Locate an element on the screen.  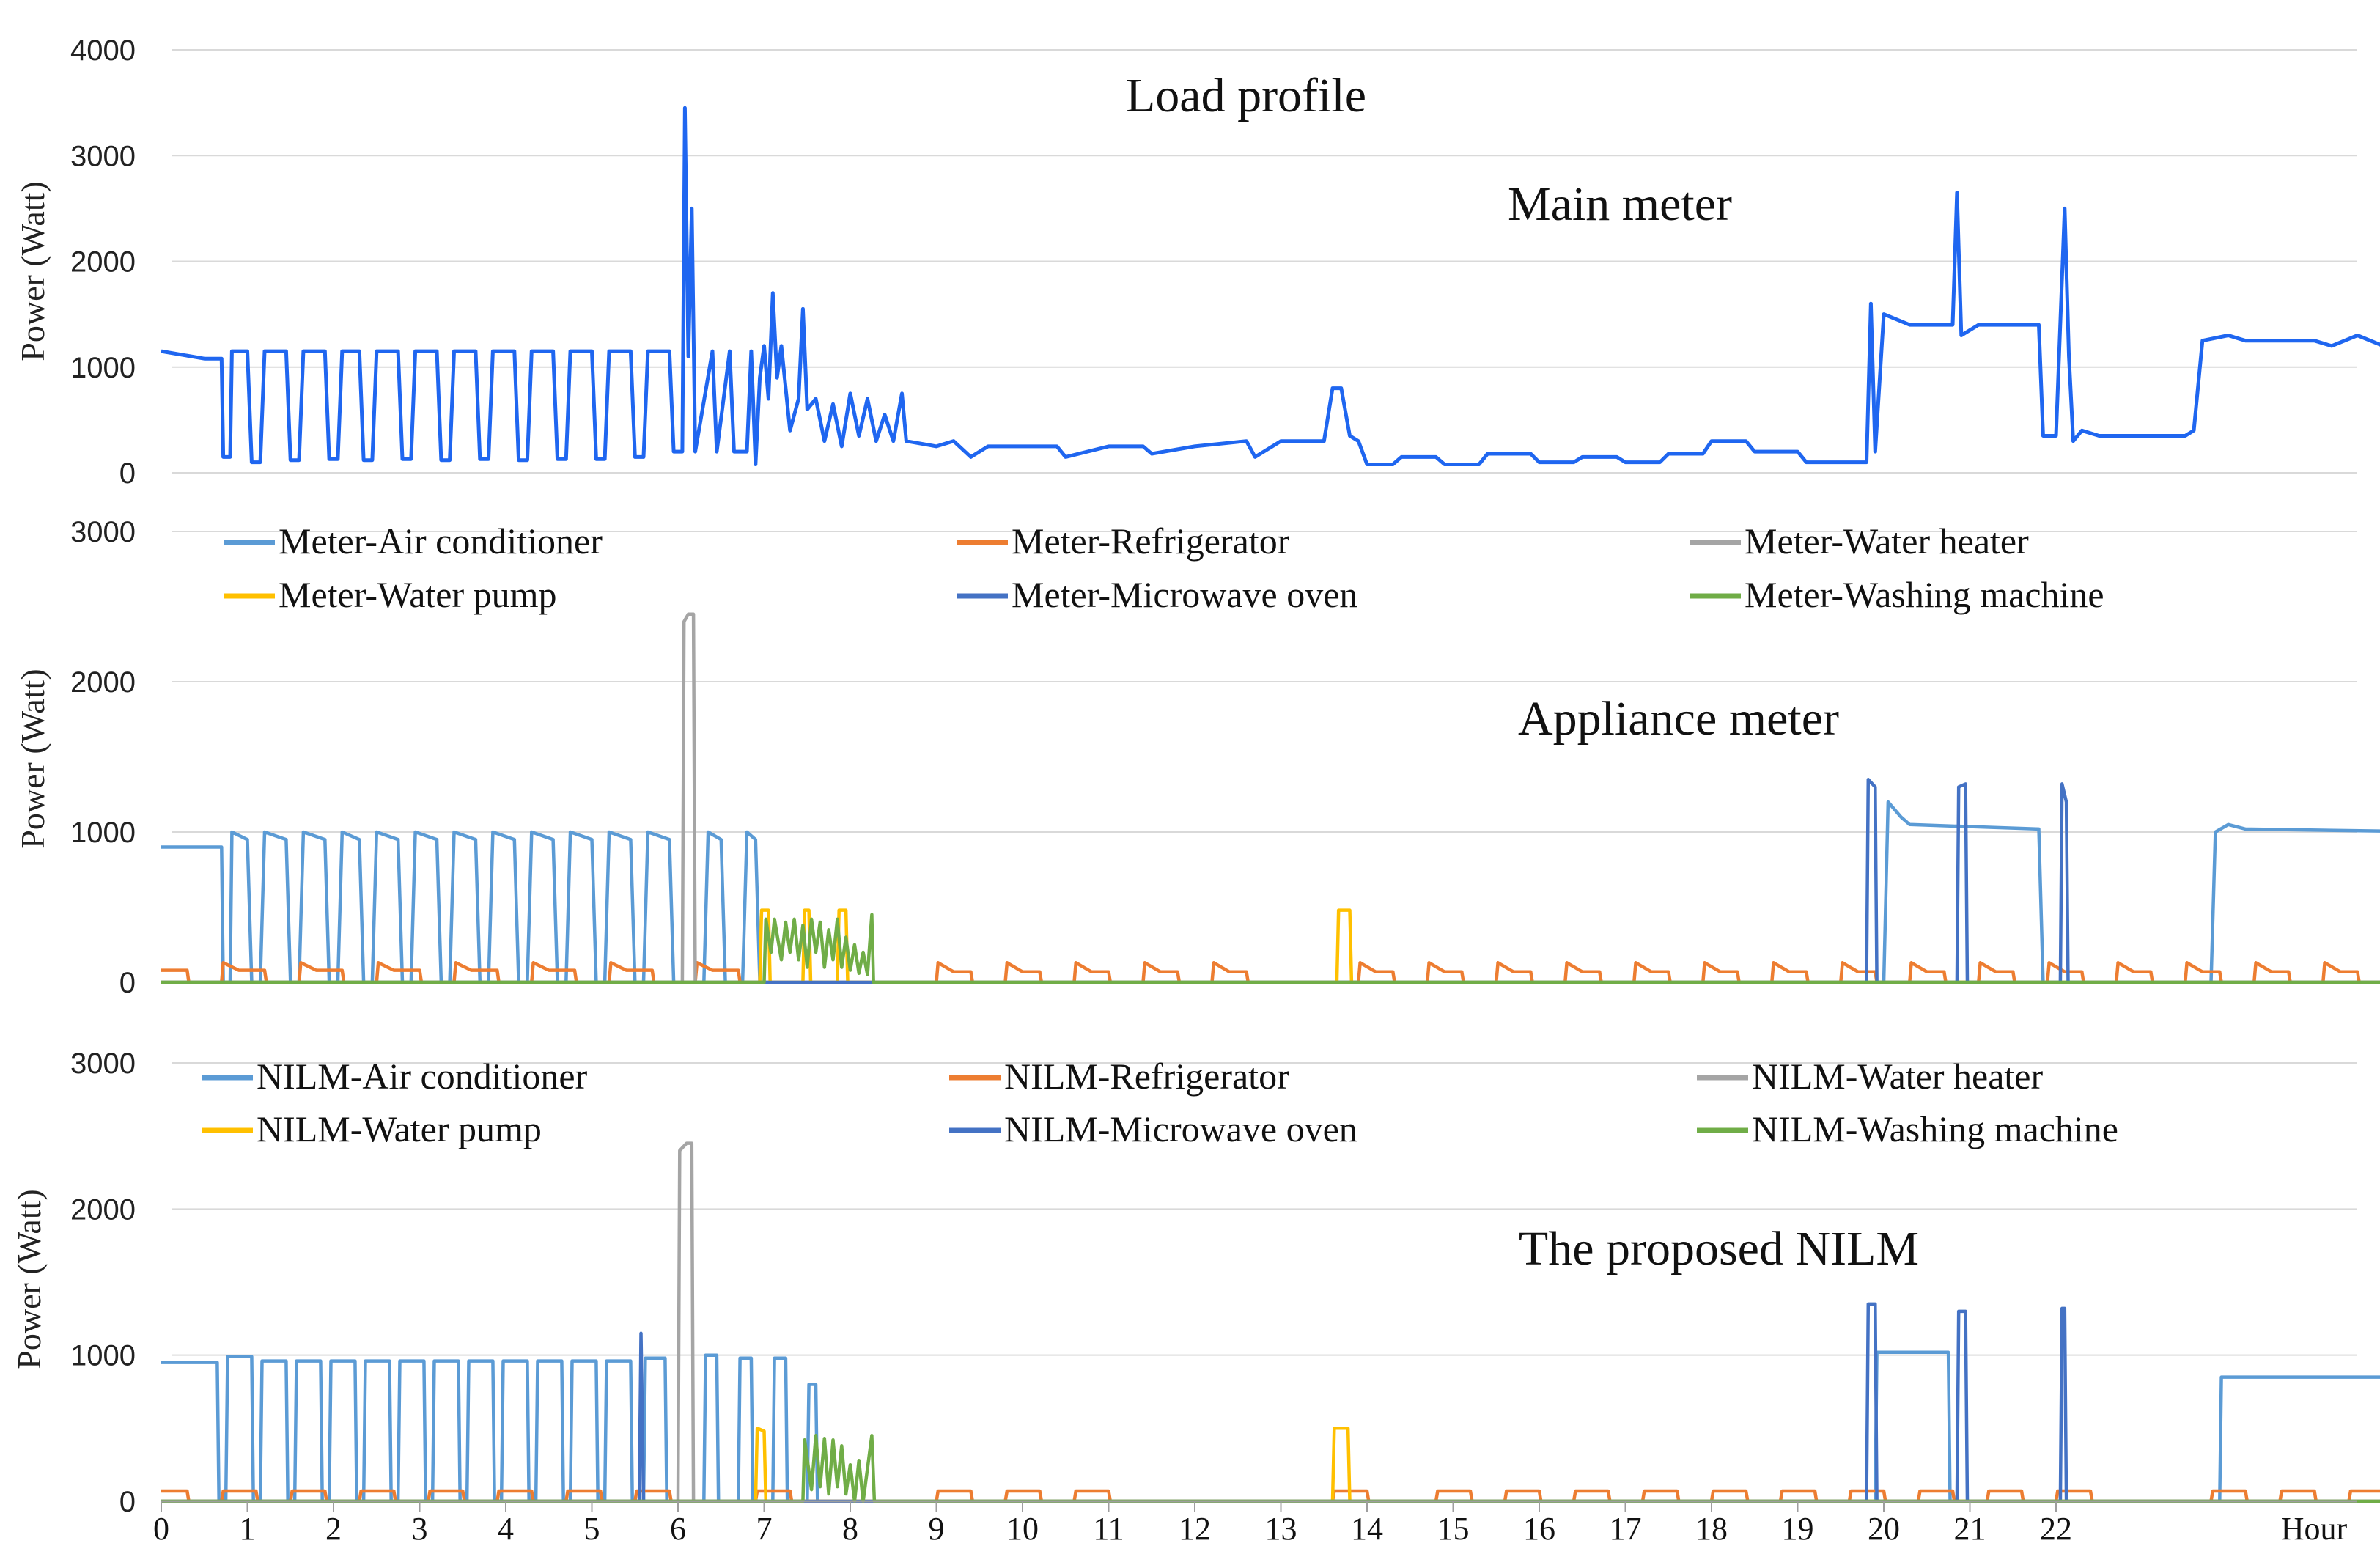
series-line-meter-microwave-oven is located at coordinates (1270, 881).